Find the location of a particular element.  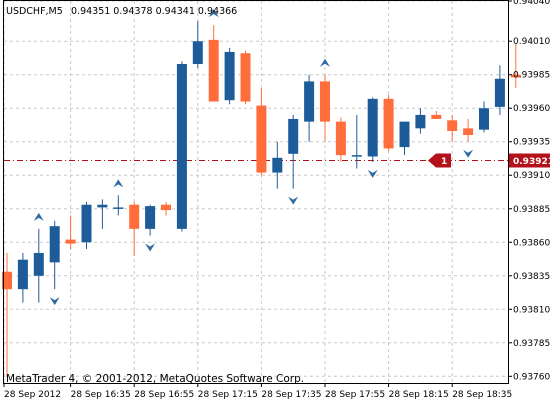

price-tick-label: 0.93785 is located at coordinates (531, 344).